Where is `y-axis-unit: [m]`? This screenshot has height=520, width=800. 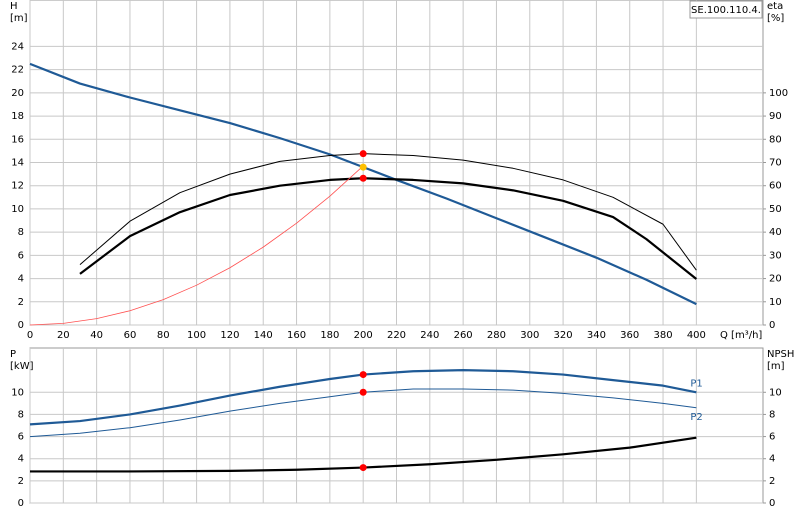 y-axis-unit: [m] is located at coordinates (19, 18).